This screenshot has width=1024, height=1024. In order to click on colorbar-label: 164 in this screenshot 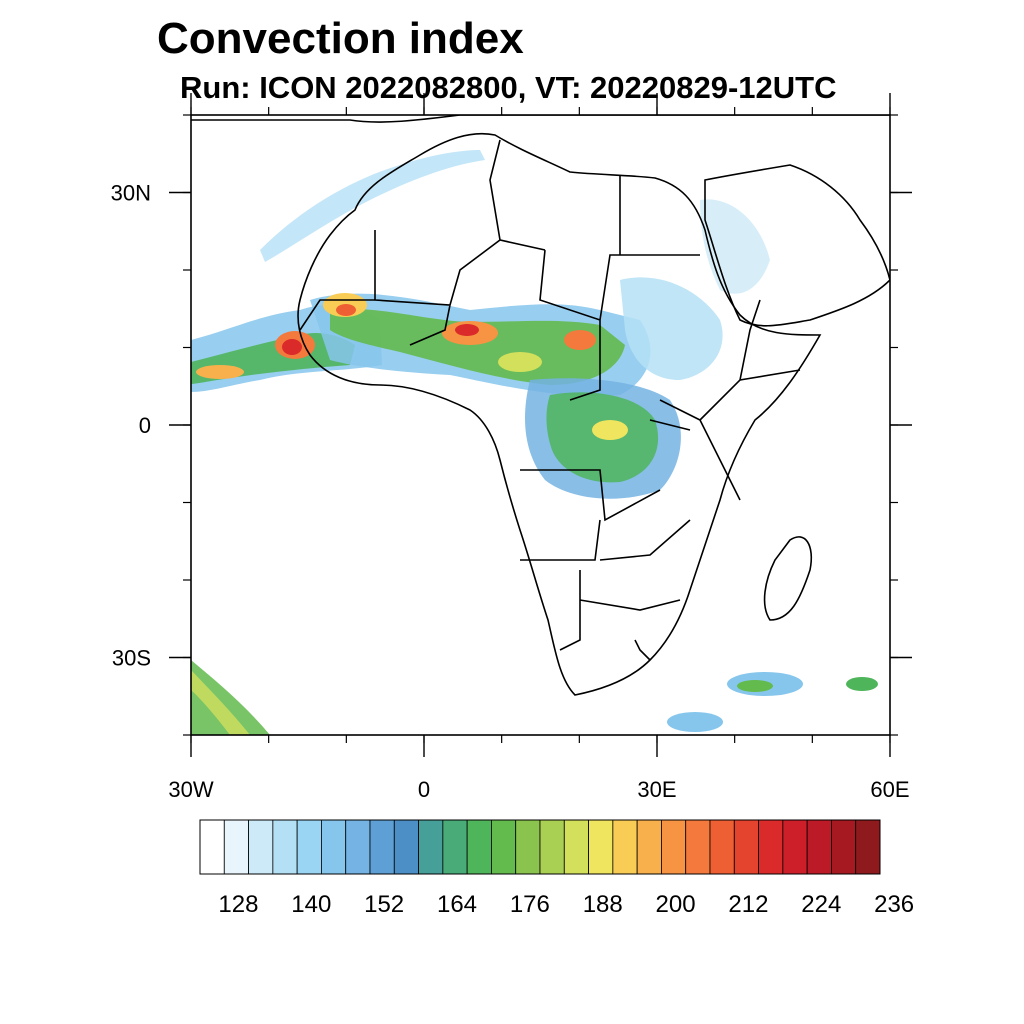, I will do `click(457, 904)`.